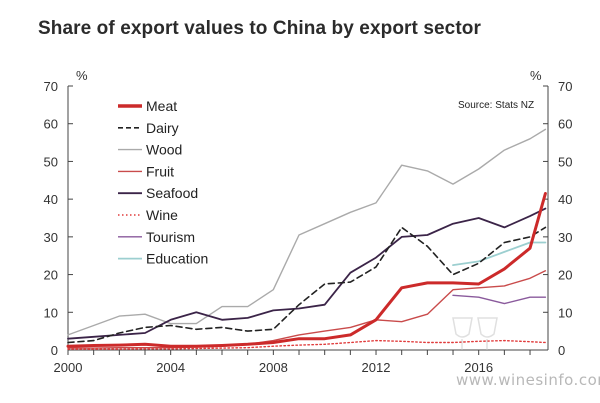 This screenshot has height=403, width=600. Describe the element at coordinates (565, 199) in the screenshot. I see `y-tick-label-right: 40` at that location.